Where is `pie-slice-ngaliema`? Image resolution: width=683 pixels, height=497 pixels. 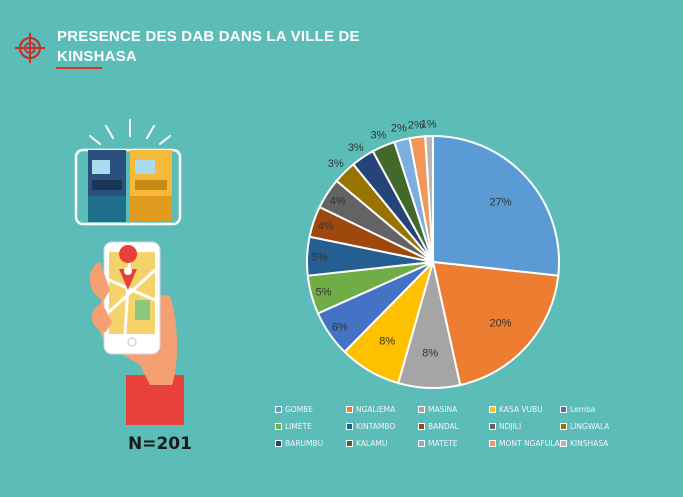
pie-slice-ngaliema is located at coordinates (495, 323).